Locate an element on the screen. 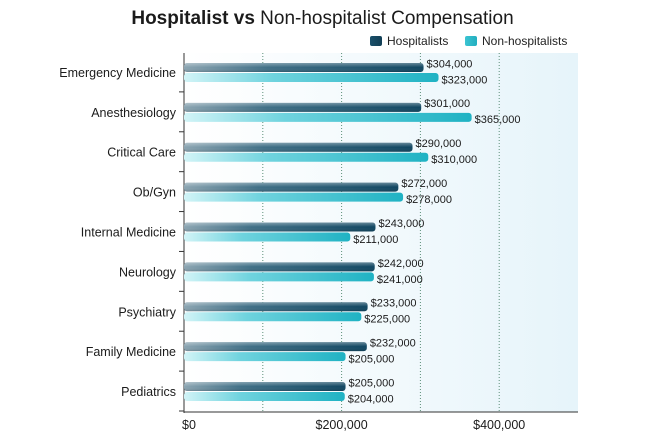 Image resolution: width=645 pixels, height=439 pixels. data-label-non-hospitalists: $211,000 is located at coordinates (375, 240).